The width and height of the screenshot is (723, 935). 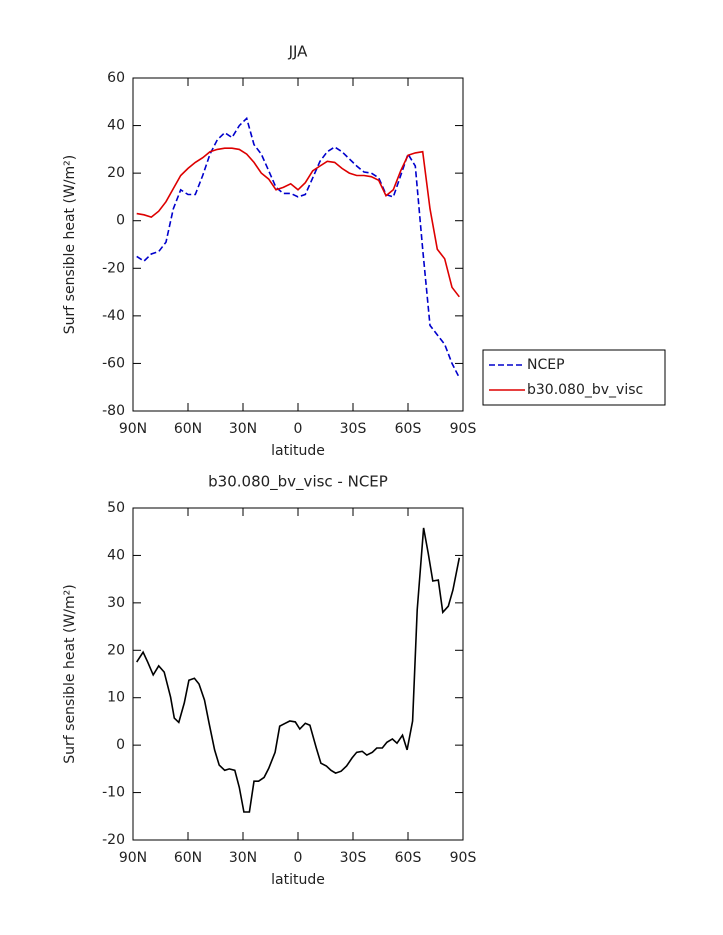 What do you see at coordinates (298, 482) in the screenshot?
I see `chart-title: b30.080_bv_visc - NCEP` at bounding box center [298, 482].